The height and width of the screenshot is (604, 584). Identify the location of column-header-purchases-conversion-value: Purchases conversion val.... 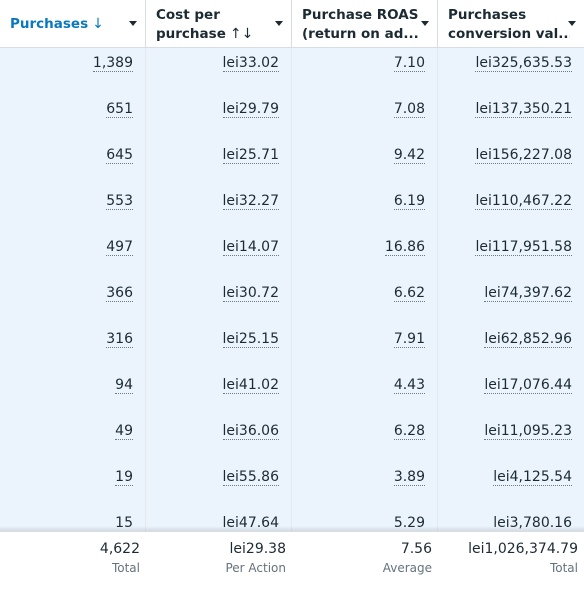
(511, 24).